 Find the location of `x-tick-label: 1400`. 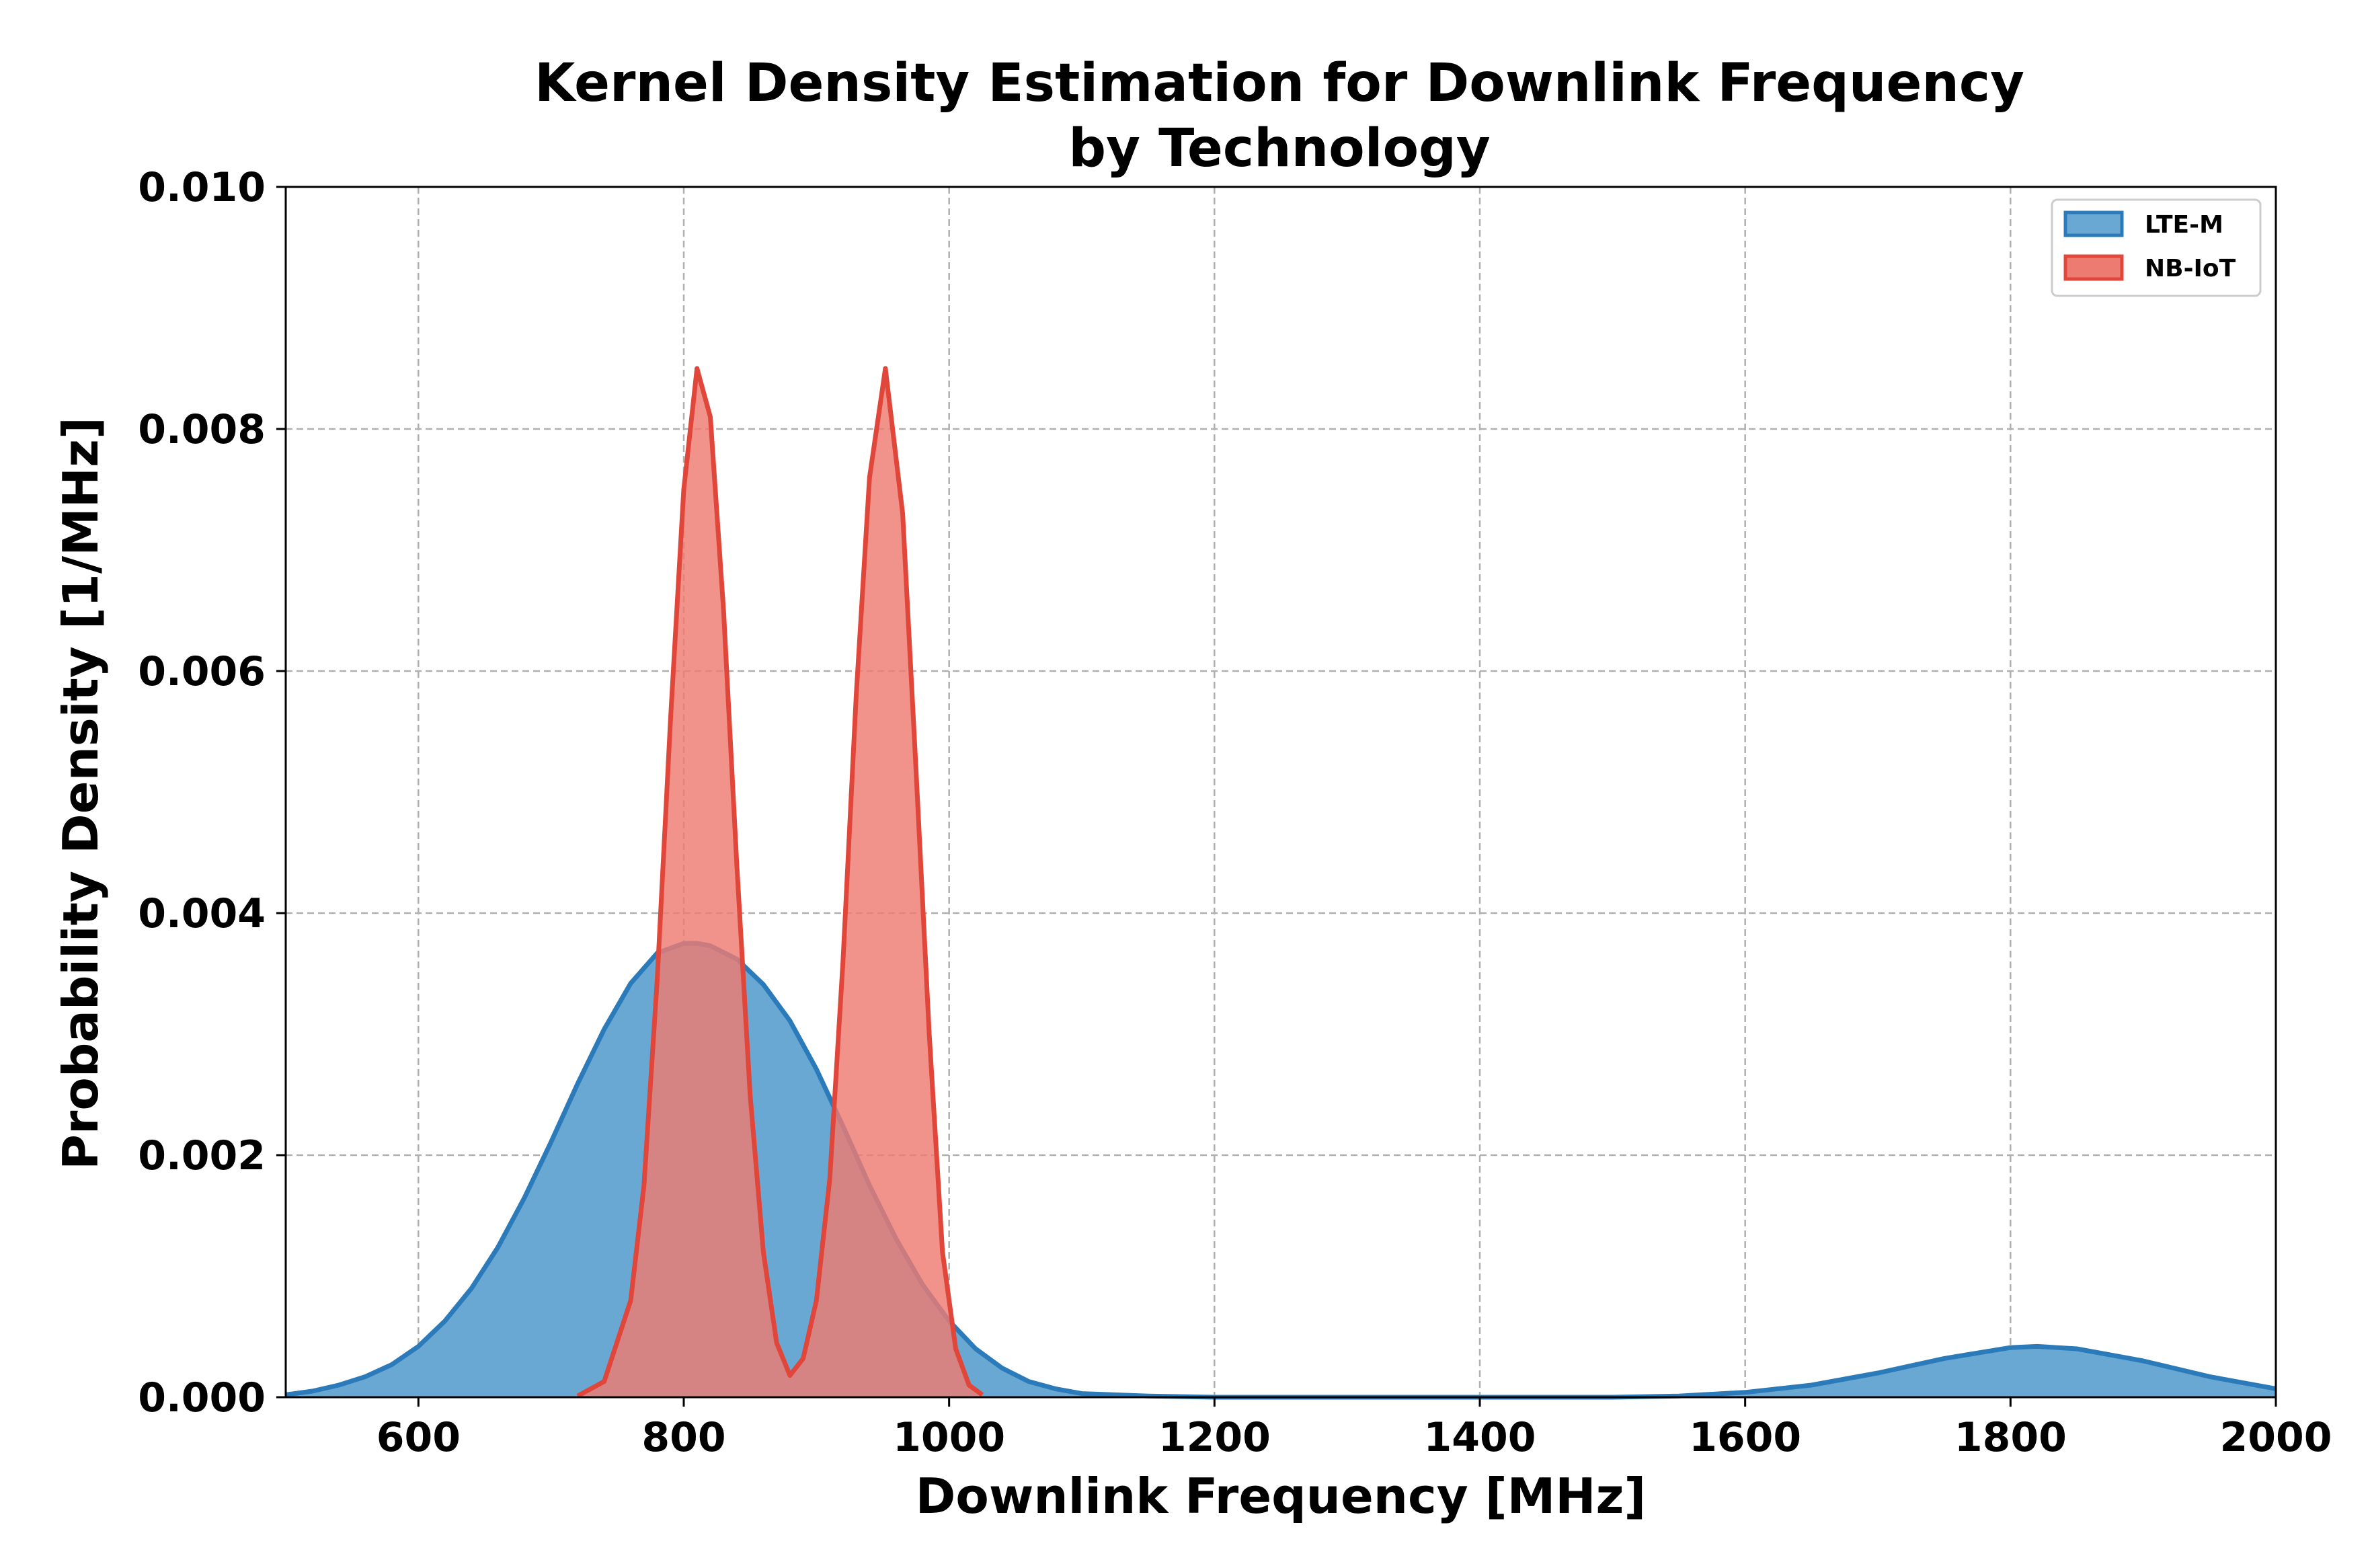

x-tick-label: 1400 is located at coordinates (1480, 1437).